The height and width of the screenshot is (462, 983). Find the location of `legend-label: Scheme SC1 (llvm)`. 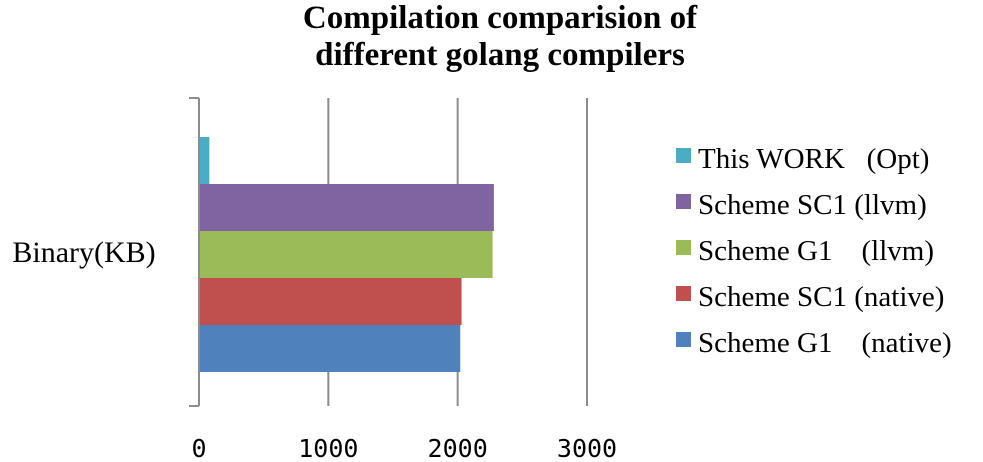

legend-label: Scheme SC1 (llvm) is located at coordinates (812, 205).